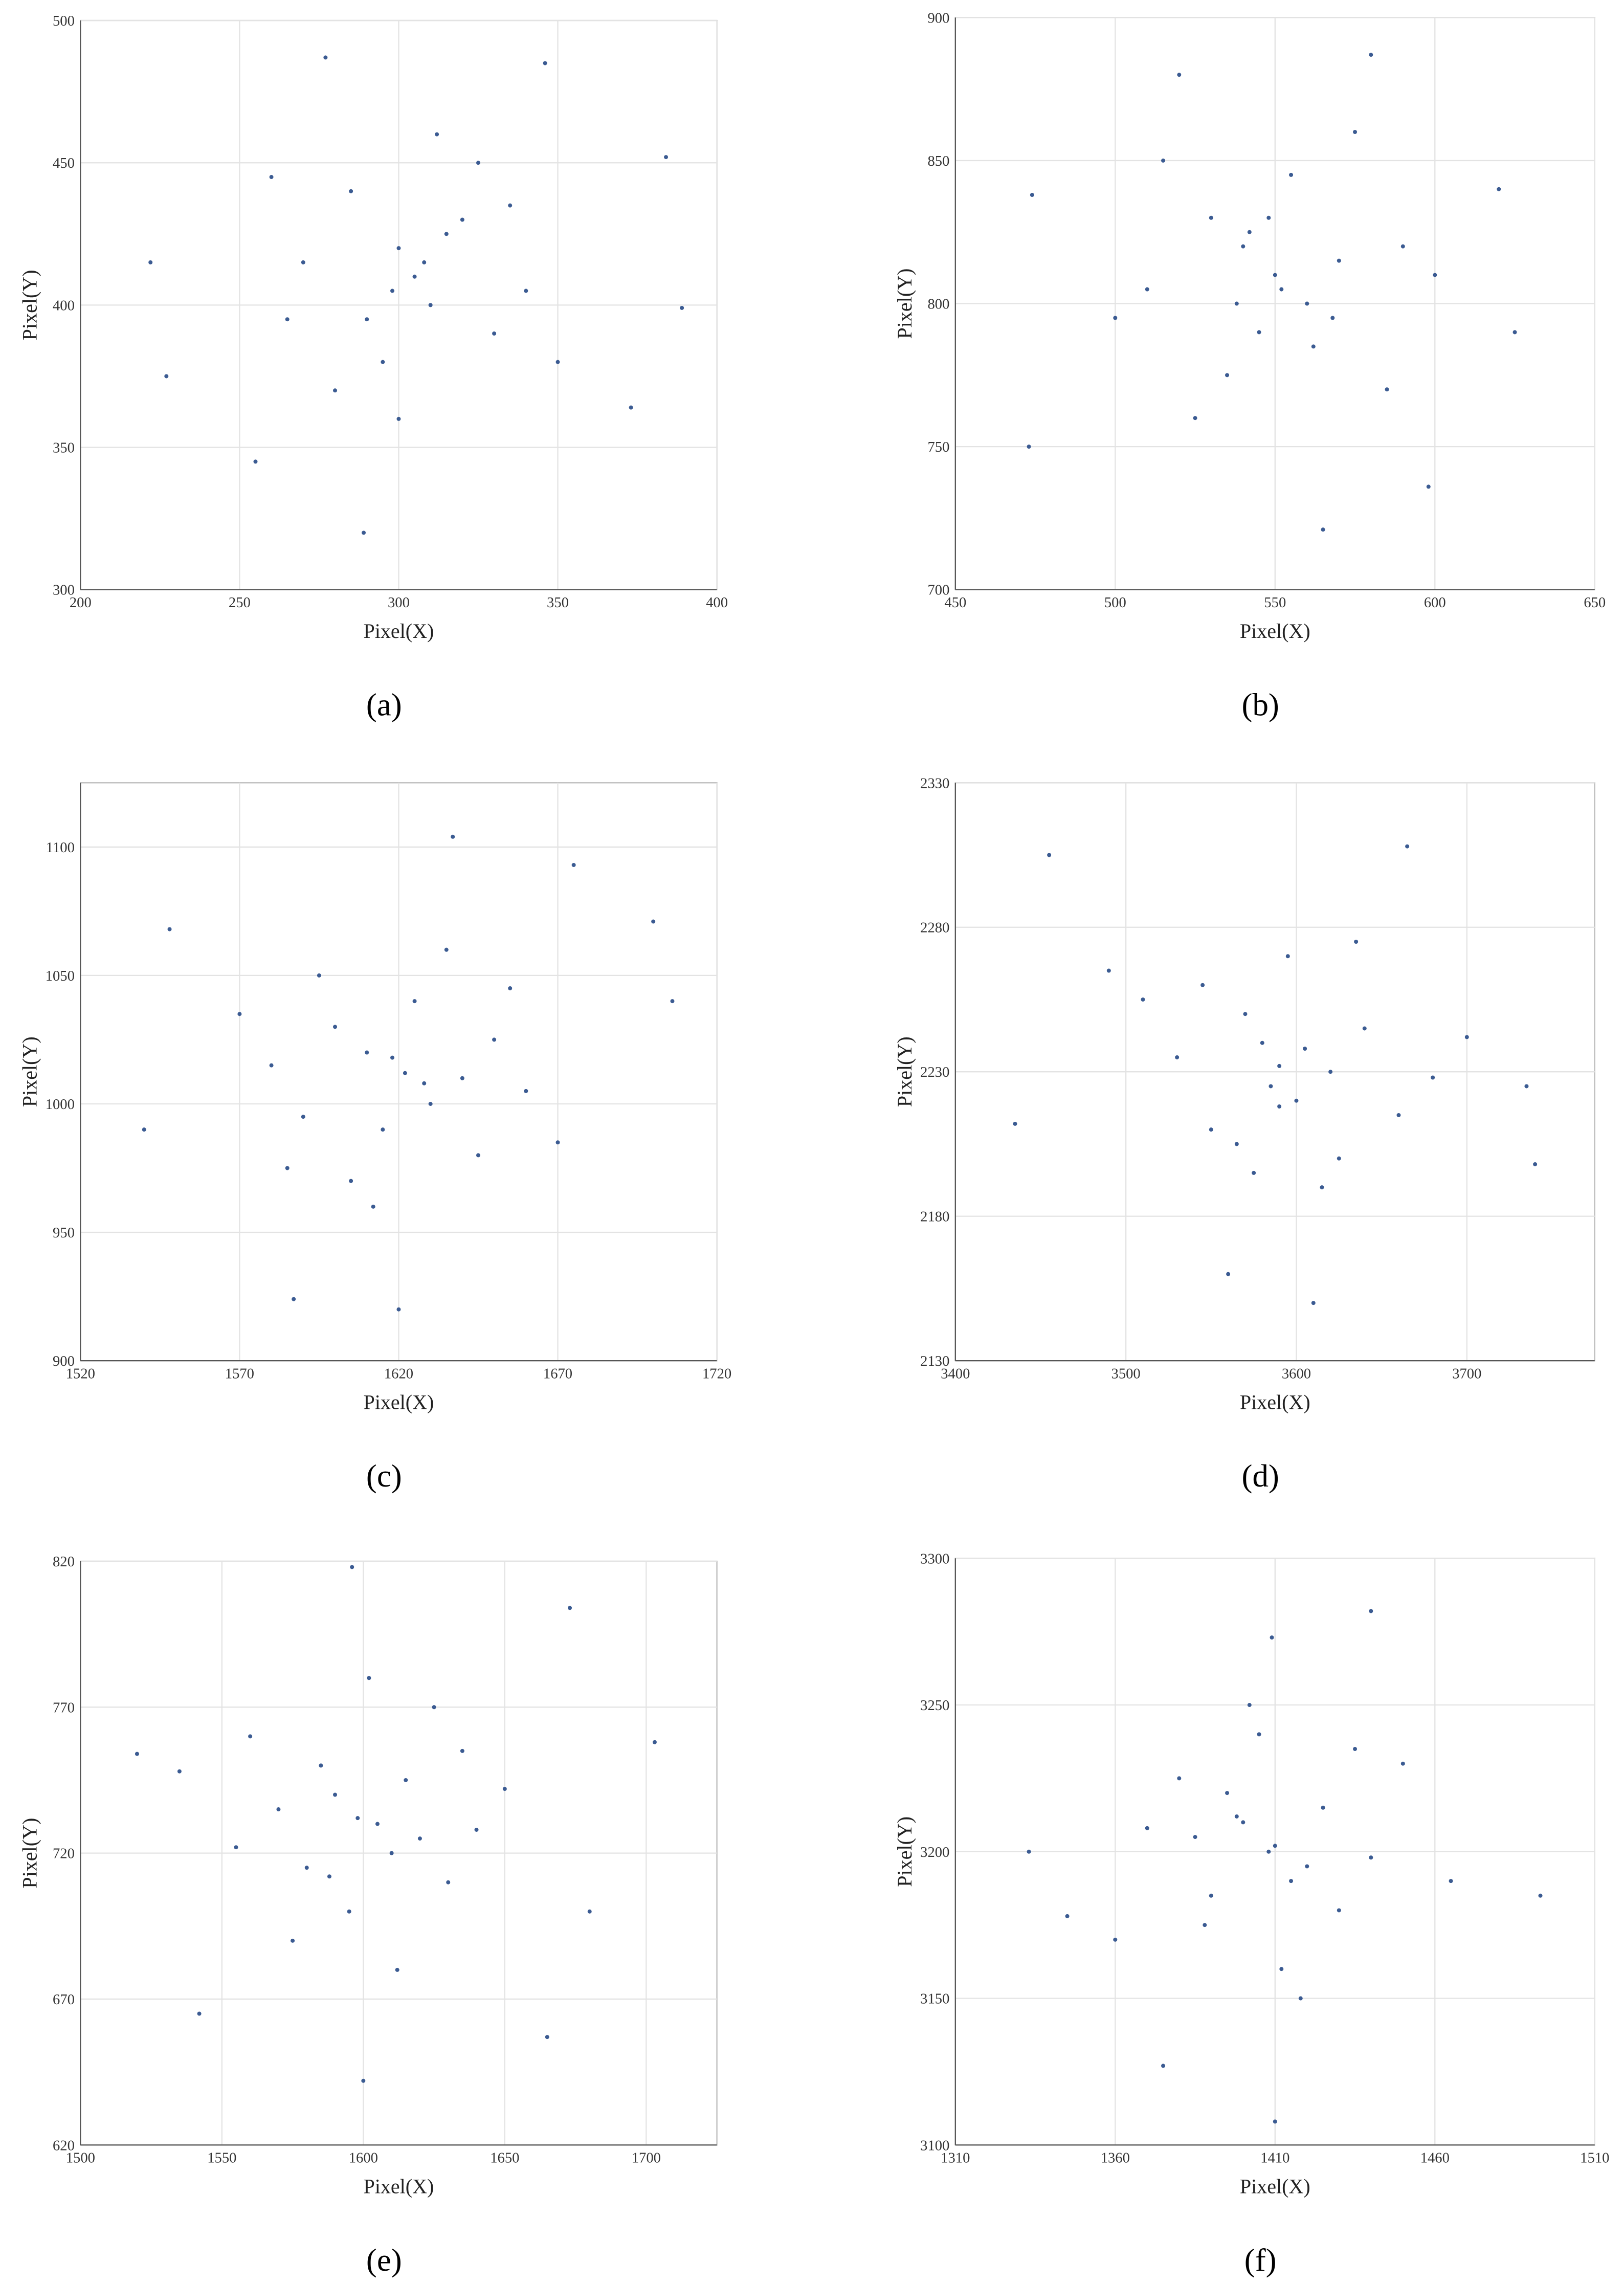 The image size is (1624, 2283). I want to click on y-tick-label: 3250, so click(935, 1706).